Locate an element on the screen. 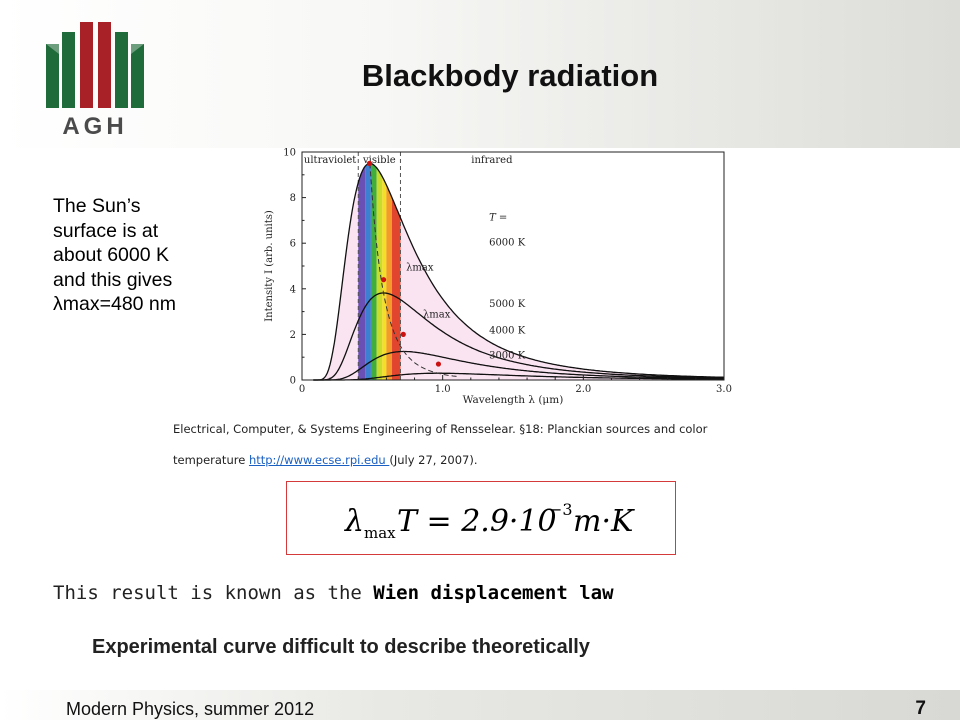 The width and height of the screenshot is (960, 720). y-tick-label: 2 is located at coordinates (293, 335).